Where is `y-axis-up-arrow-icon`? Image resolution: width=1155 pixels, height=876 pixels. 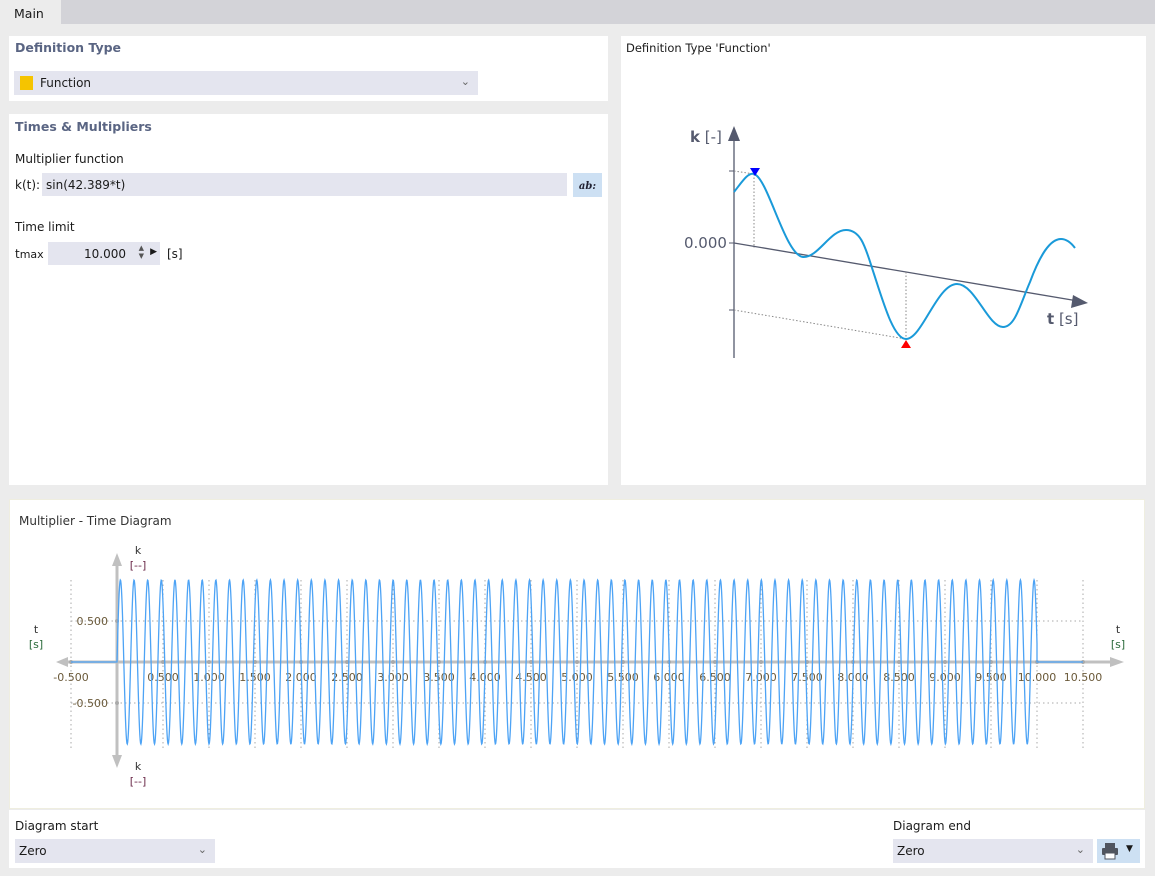
y-axis-up-arrow-icon is located at coordinates (117, 559).